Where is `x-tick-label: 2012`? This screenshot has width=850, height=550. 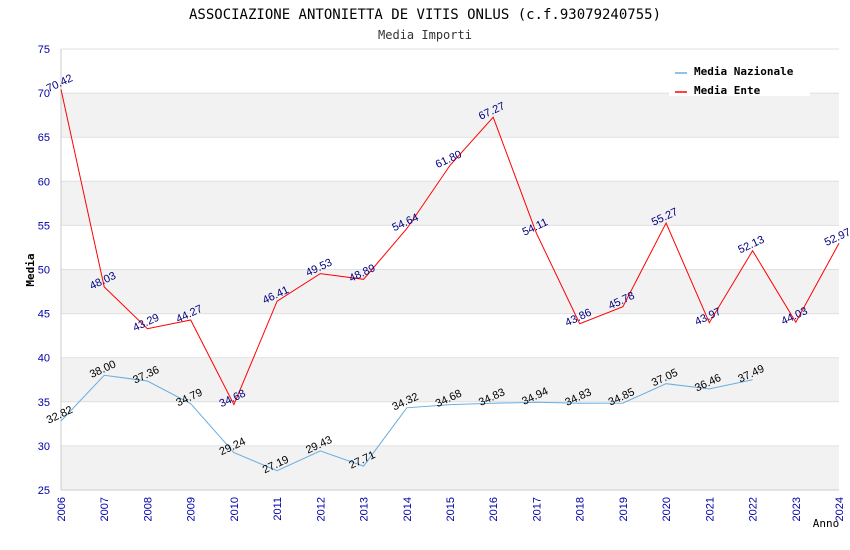 x-tick-label: 2012 is located at coordinates (321, 509).